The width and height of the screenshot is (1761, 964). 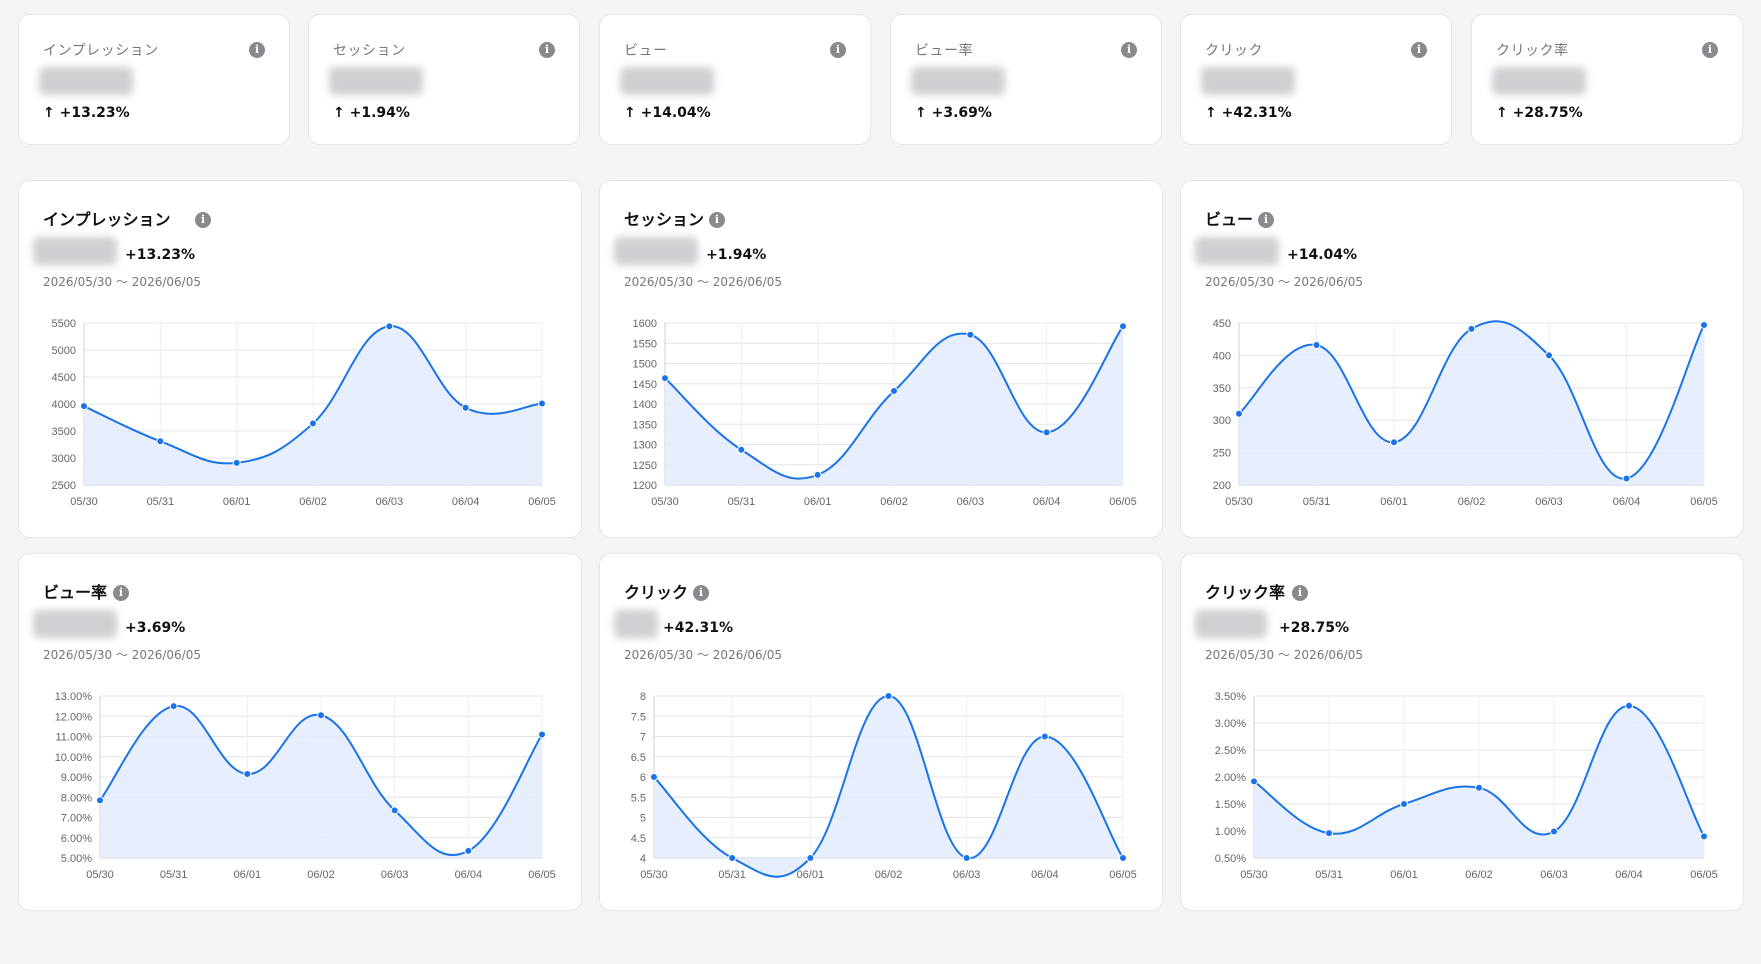 I want to click on kpi-delta: ↑ +1.94%, so click(x=371, y=113).